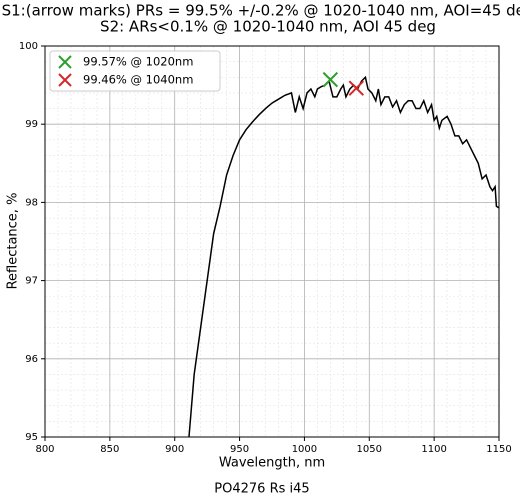 The width and height of the screenshot is (520, 500). What do you see at coordinates (135, 71) in the screenshot?
I see `legend-box` at bounding box center [135, 71].